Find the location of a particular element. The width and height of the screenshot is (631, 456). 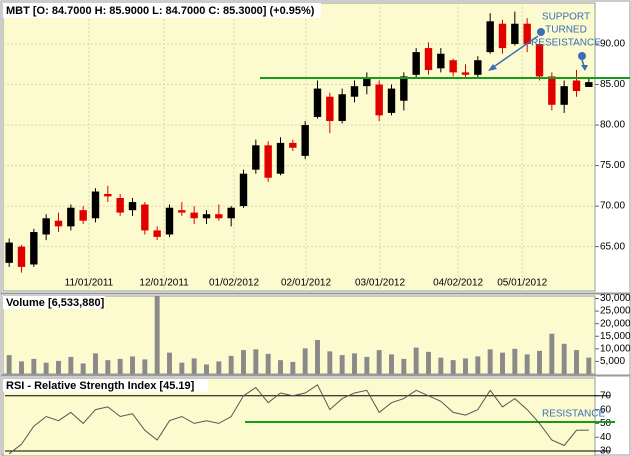

y-tick-label: 85.00 is located at coordinates (612, 84).